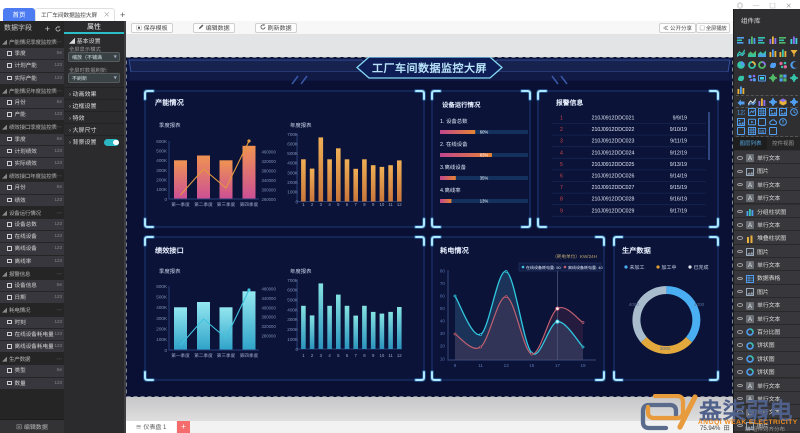 The width and height of the screenshot is (800, 433). I want to click on svg-text: 9/14/19, so click(678, 176).